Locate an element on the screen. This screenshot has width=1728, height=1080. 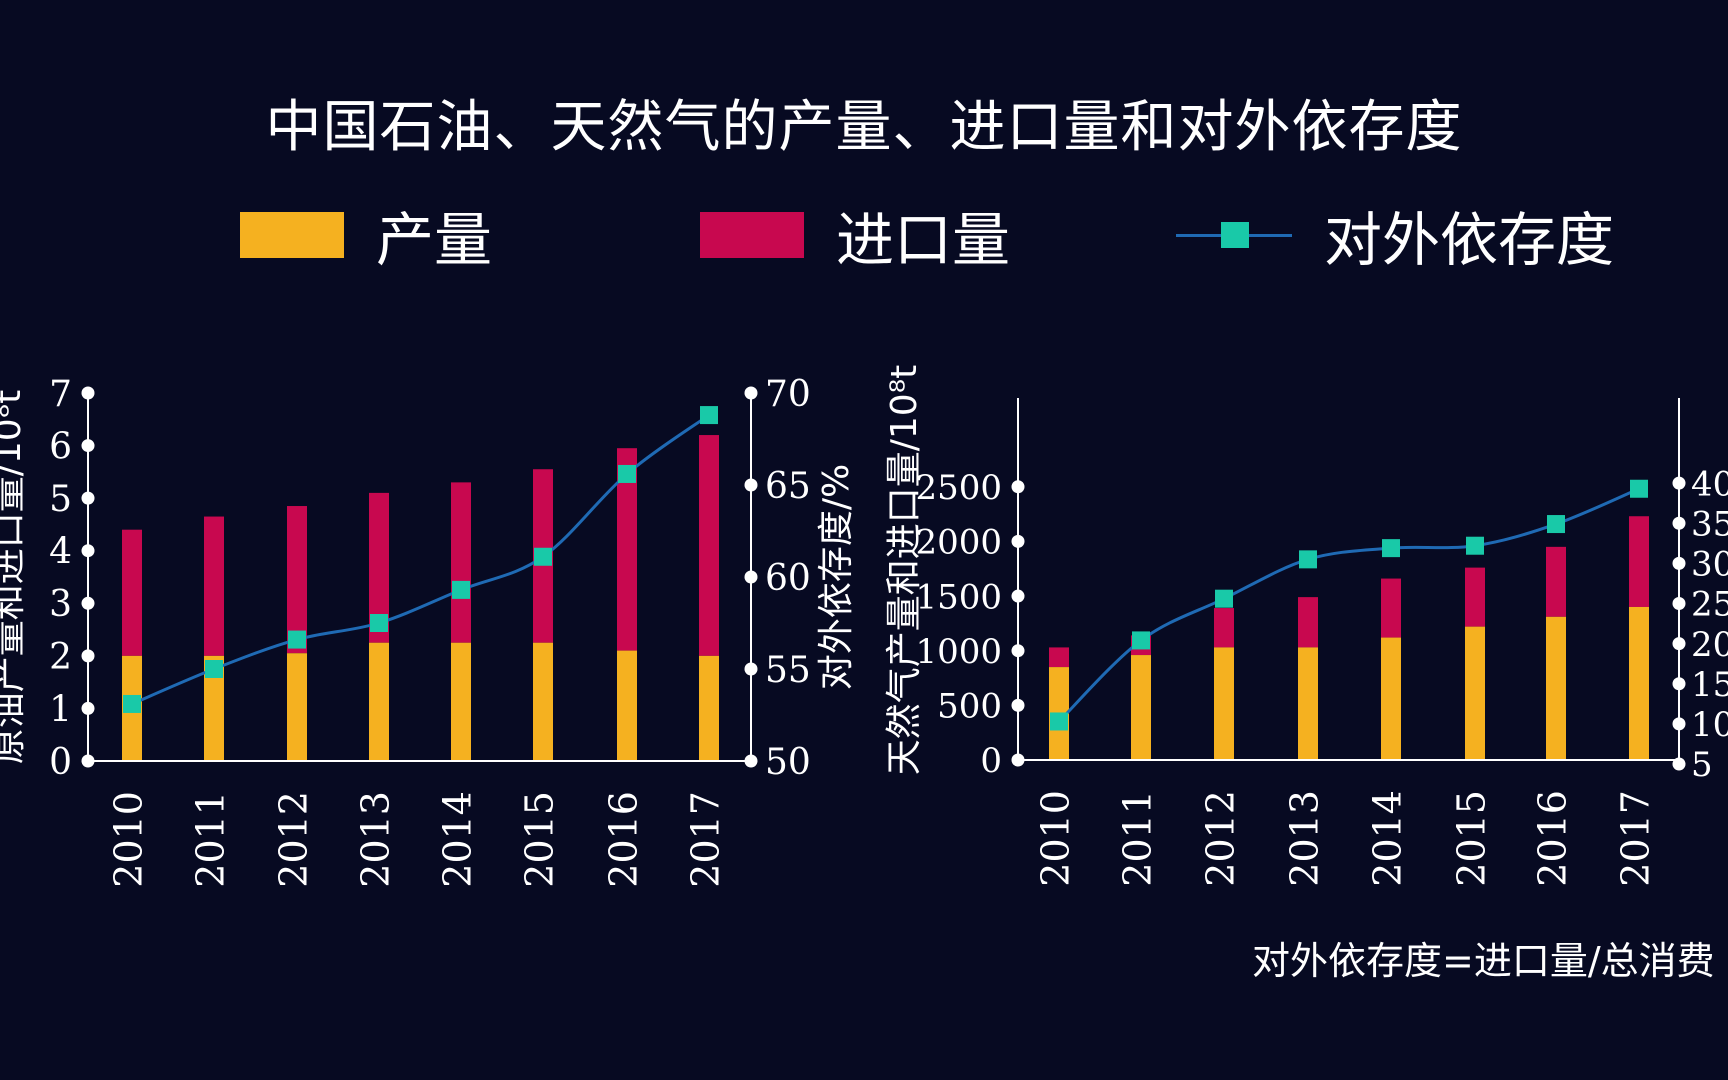
right-tick-label-65: 65 is located at coordinates (788, 486).